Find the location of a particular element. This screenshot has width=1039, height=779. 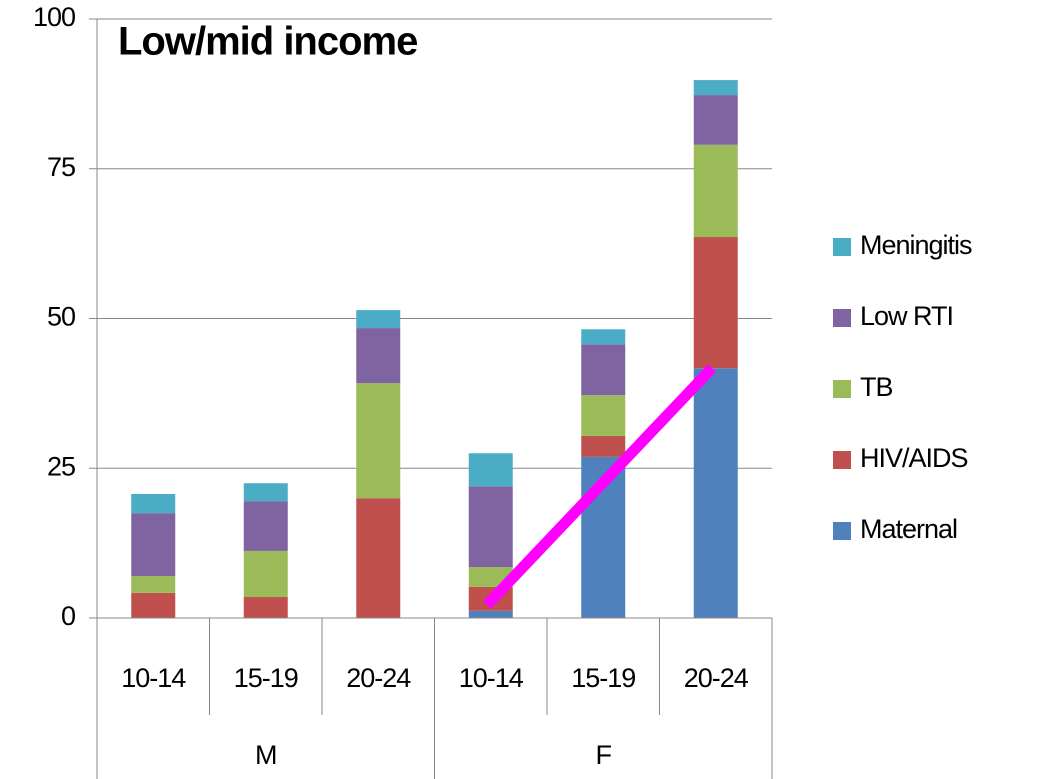

highlight-line is located at coordinates (599, 486).